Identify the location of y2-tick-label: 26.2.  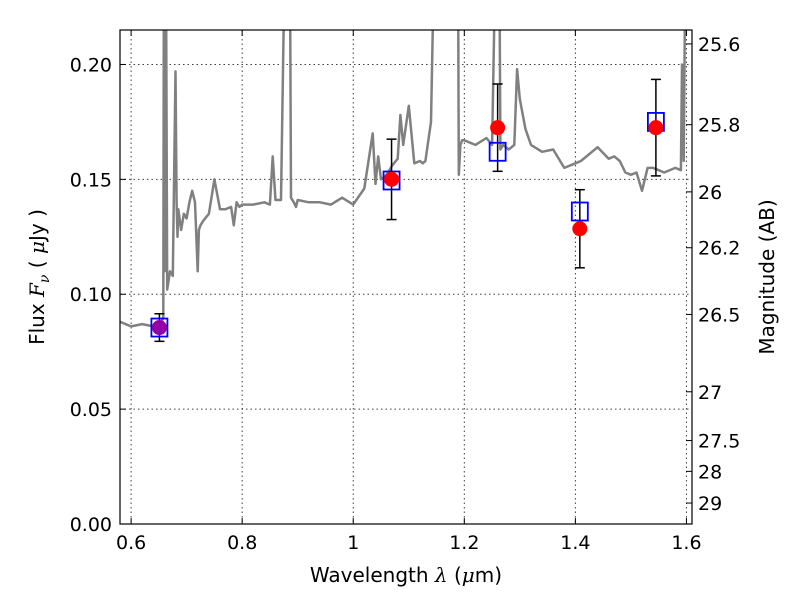
(719, 249).